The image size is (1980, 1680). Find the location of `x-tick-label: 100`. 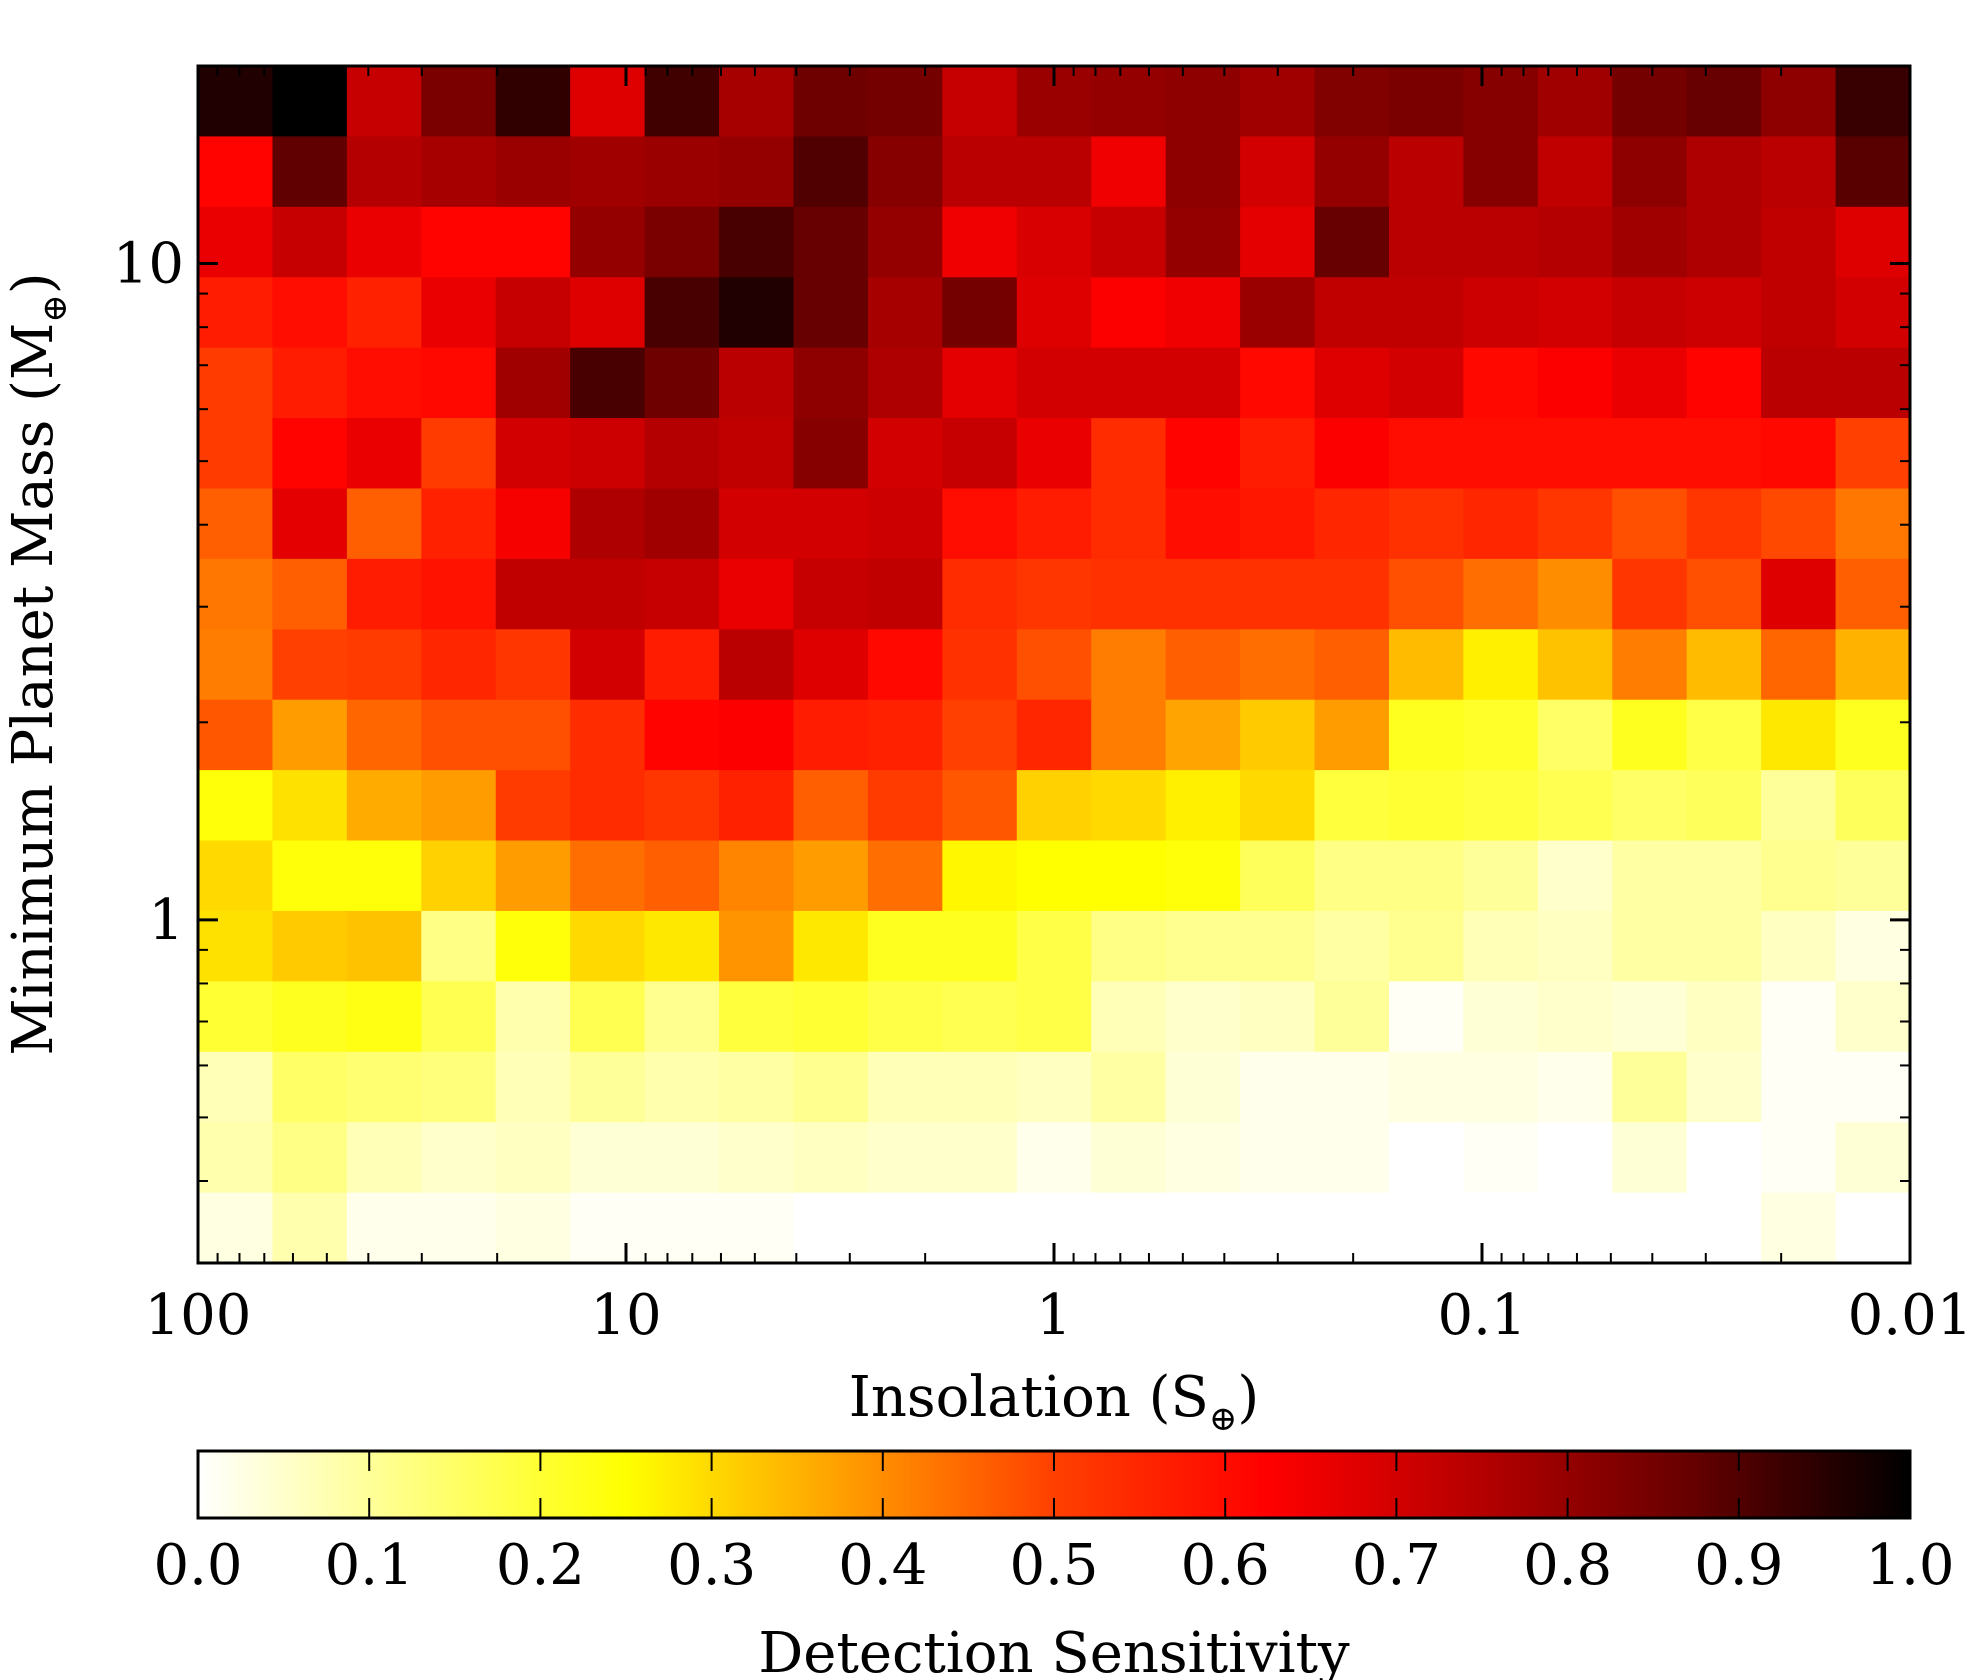

x-tick-label: 100 is located at coordinates (198, 1315).